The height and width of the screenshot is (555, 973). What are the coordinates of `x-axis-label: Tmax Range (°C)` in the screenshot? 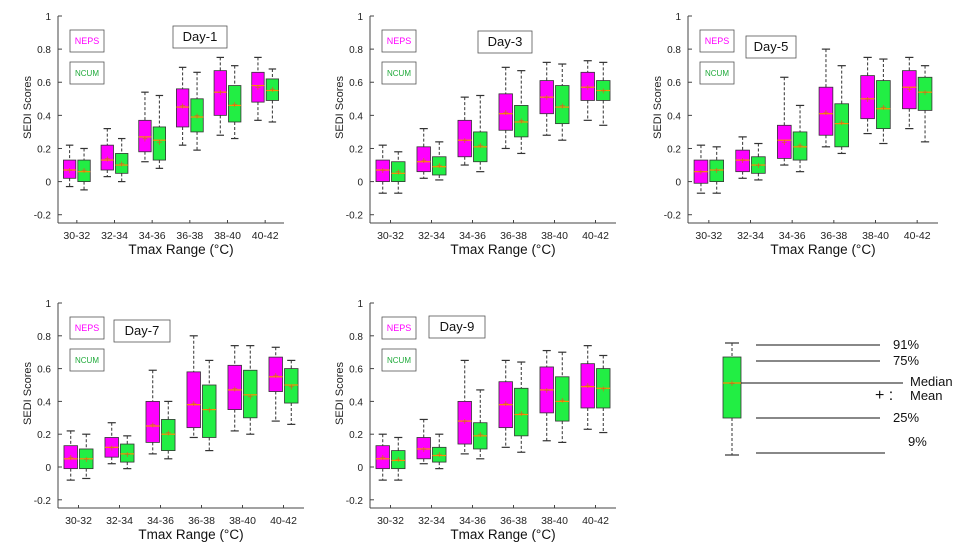 It's located at (502, 534).